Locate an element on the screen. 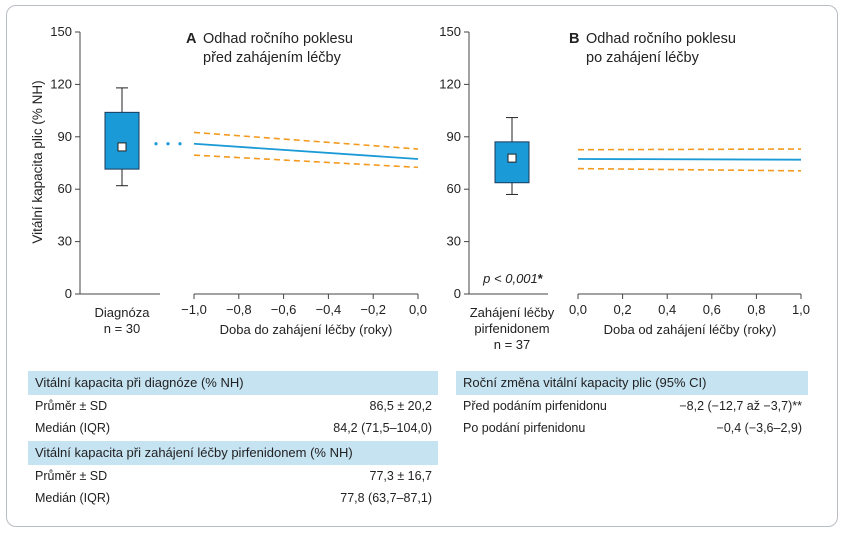  panel-a-connector-dots is located at coordinates (168, 144).